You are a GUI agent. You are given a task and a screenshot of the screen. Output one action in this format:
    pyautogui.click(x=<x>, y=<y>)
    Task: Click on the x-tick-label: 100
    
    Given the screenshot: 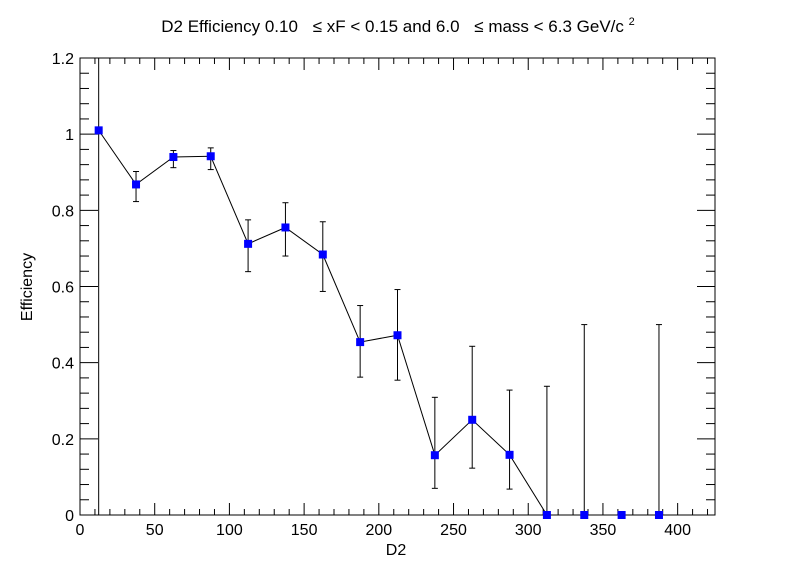 What is the action you would take?
    pyautogui.click(x=229, y=530)
    